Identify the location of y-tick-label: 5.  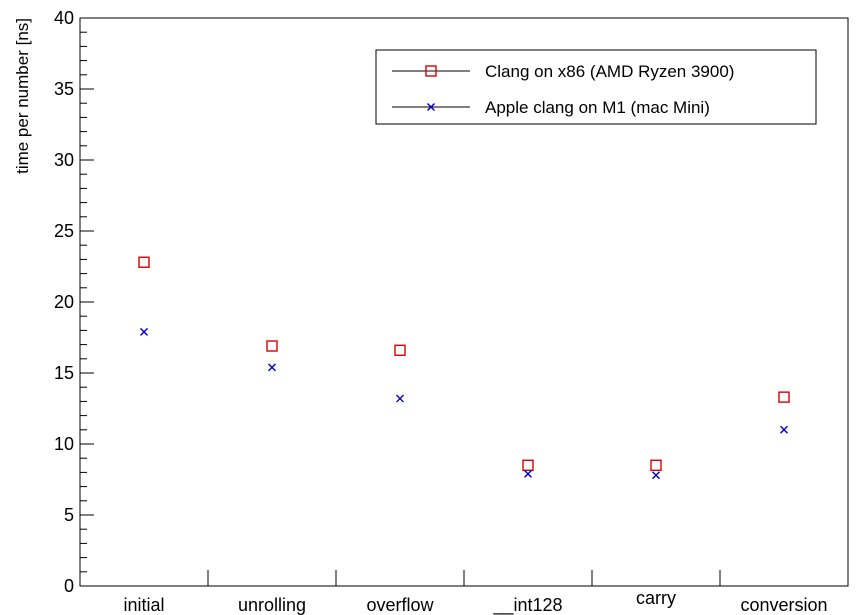
(69, 515).